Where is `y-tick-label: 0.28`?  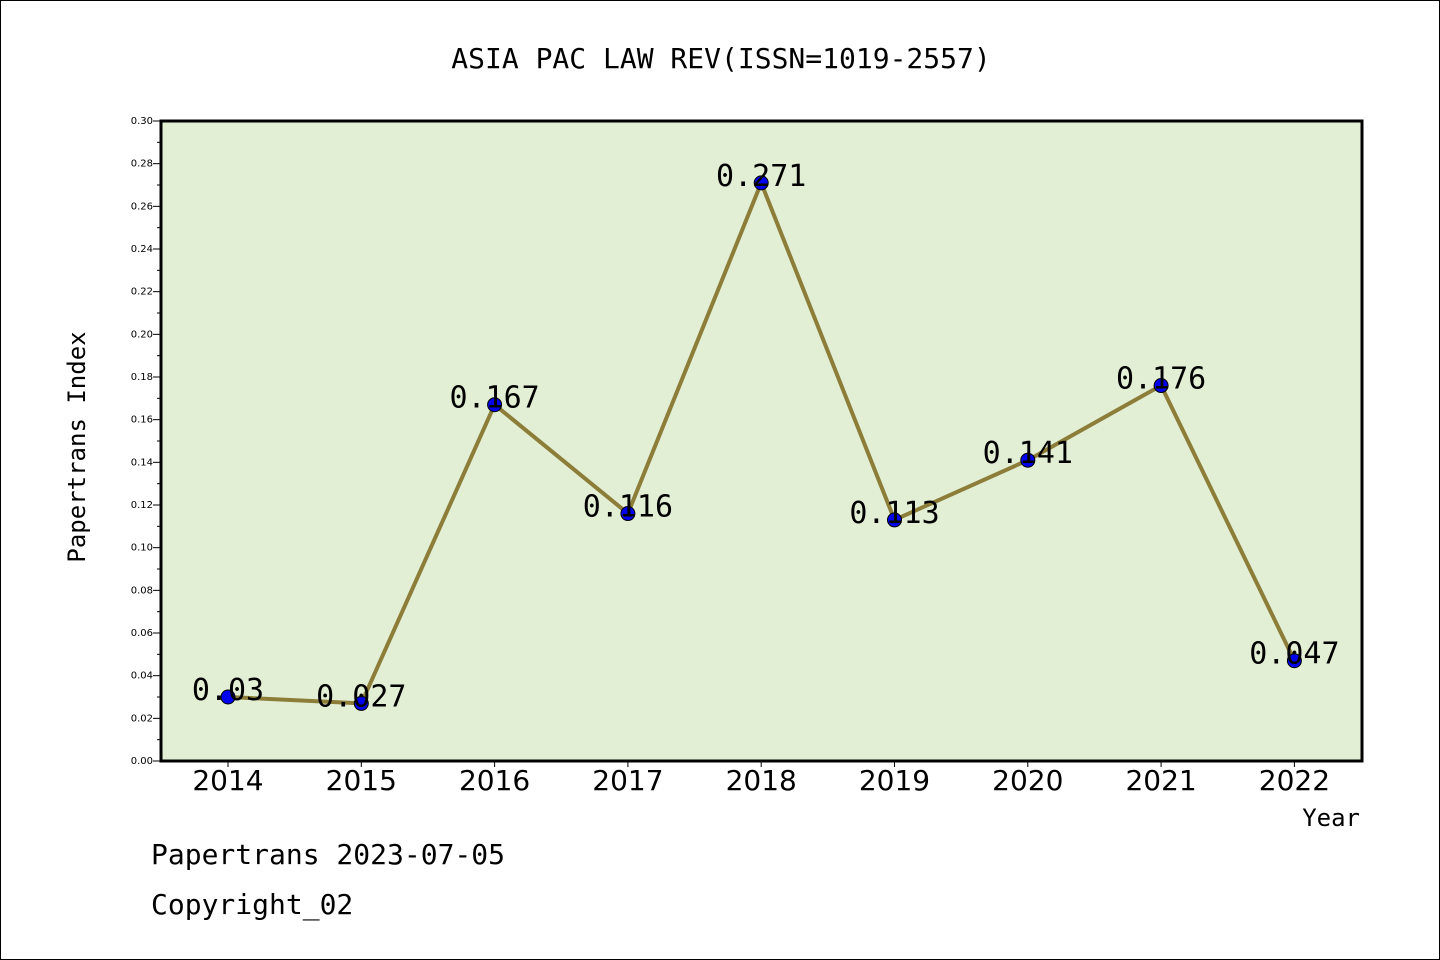
y-tick-label: 0.28 is located at coordinates (142, 164).